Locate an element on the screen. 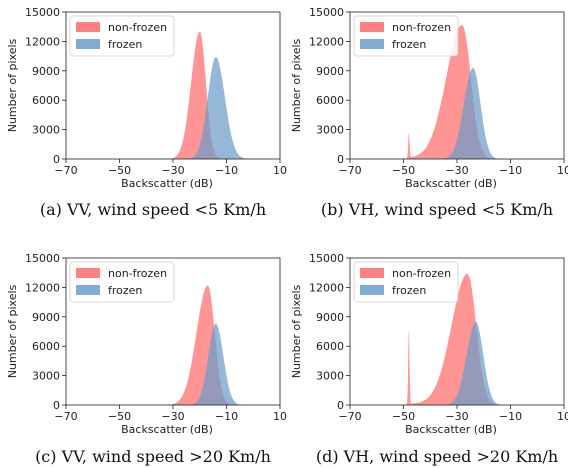  panel-caption: (b) VH, wind speed <5 Km/h is located at coordinates (437, 209).